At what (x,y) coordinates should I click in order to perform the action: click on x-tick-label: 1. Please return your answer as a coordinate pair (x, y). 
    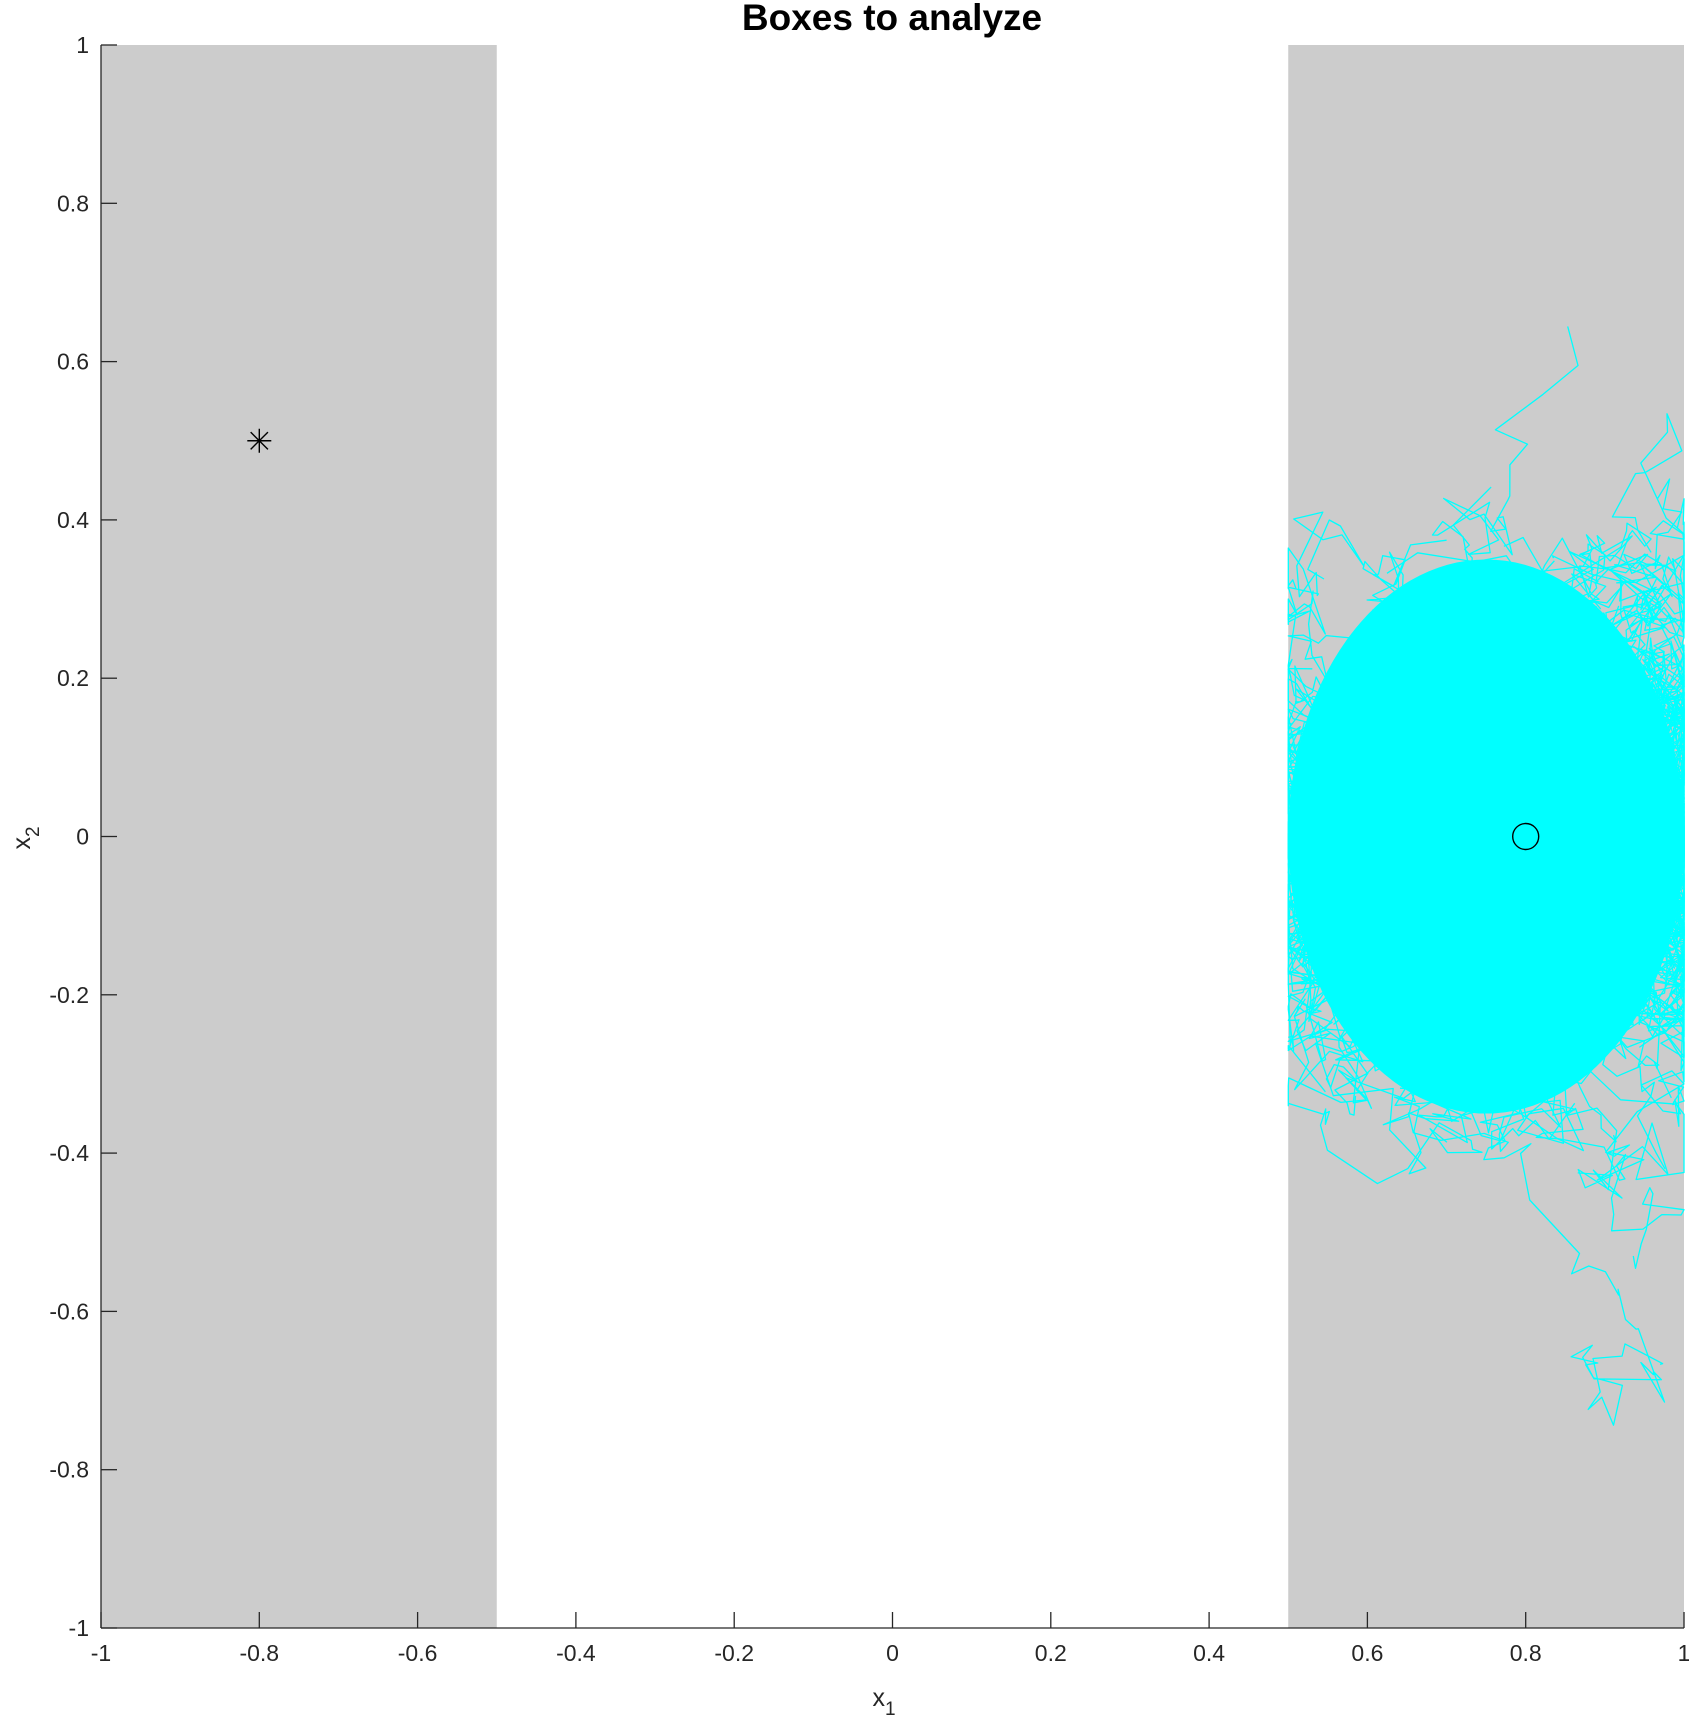
    Looking at the image, I should click on (1683, 1653).